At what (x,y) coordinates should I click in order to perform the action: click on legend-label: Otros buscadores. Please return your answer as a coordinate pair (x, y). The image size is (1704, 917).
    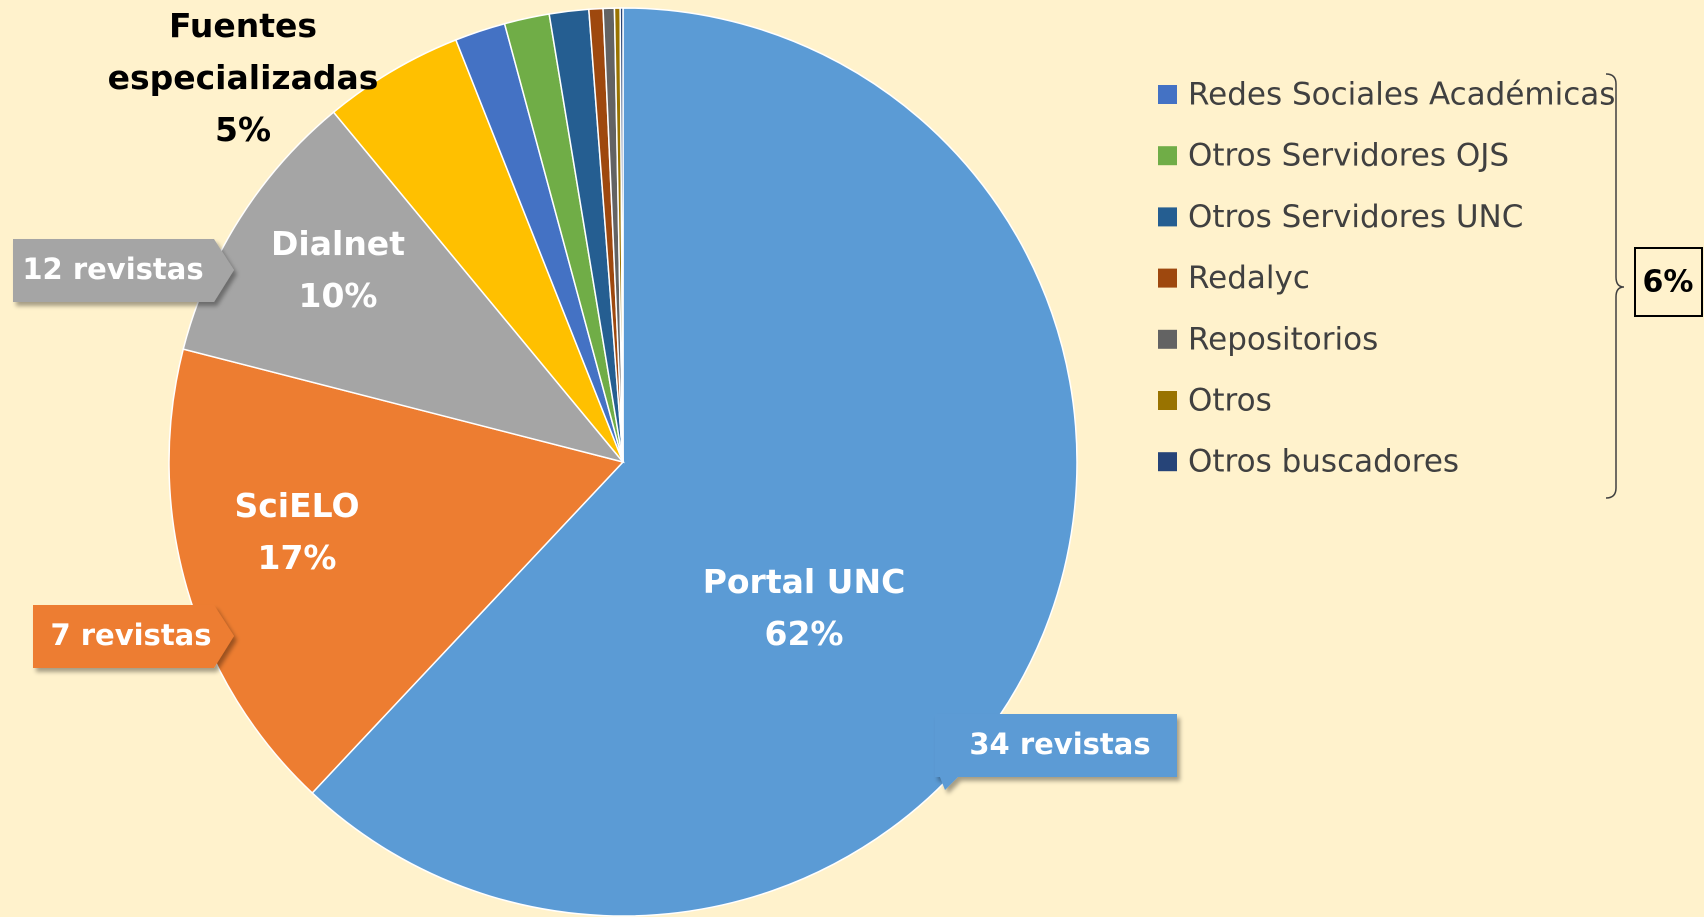
    Looking at the image, I should click on (1323, 462).